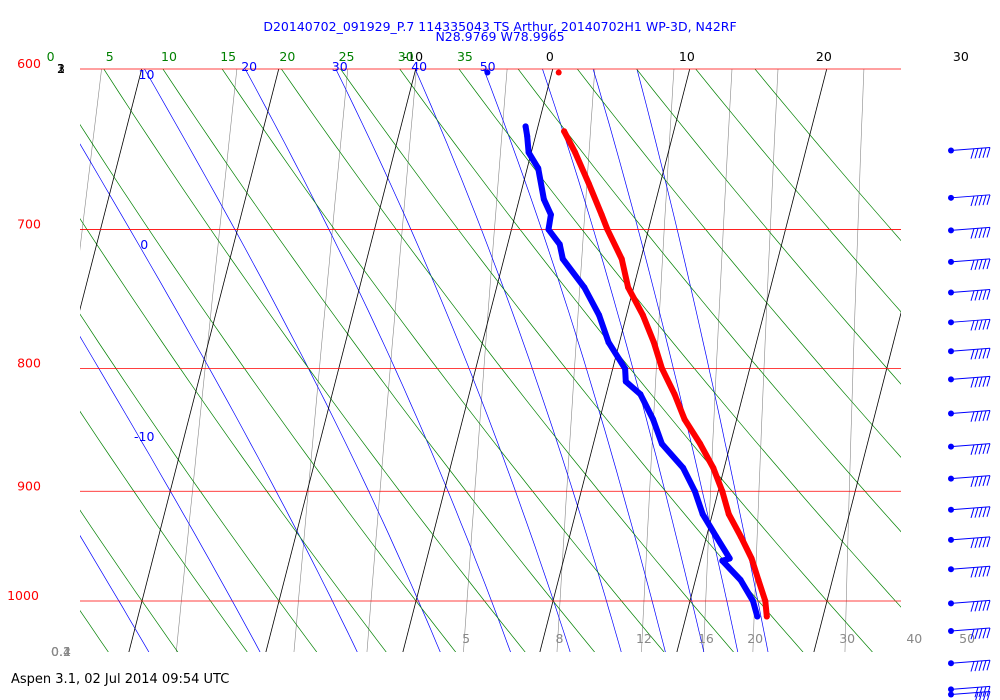  What do you see at coordinates (644, 638) in the screenshot?
I see `mixing-ratio-label: 12` at bounding box center [644, 638].